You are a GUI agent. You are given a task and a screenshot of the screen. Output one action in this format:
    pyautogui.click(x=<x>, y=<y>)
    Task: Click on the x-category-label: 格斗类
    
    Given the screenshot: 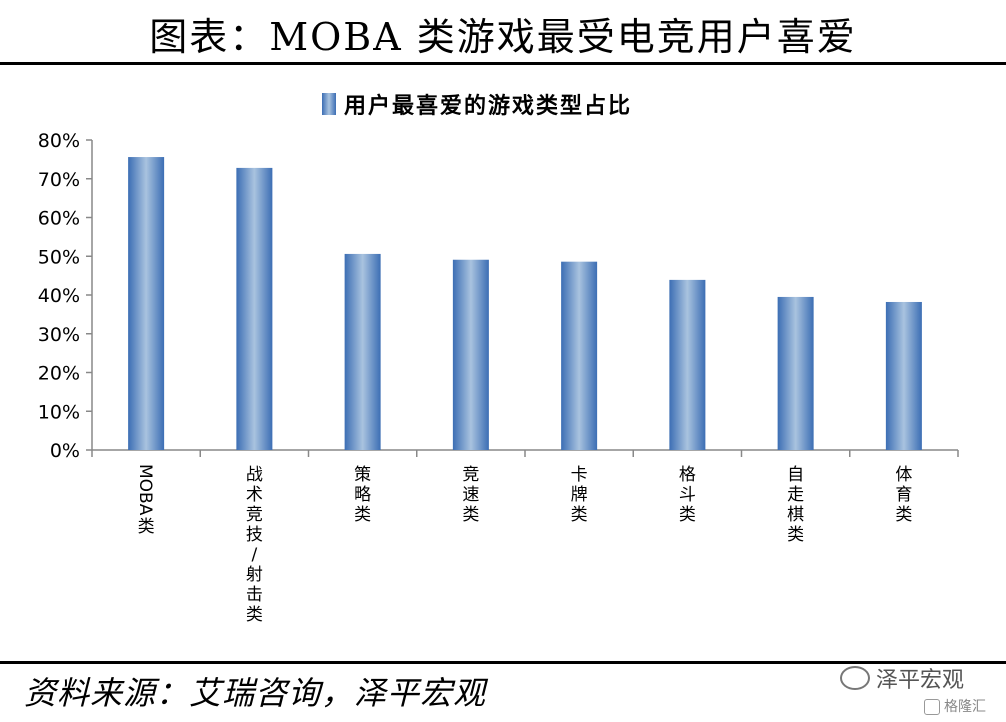 What is the action you would take?
    pyautogui.click(x=687, y=495)
    